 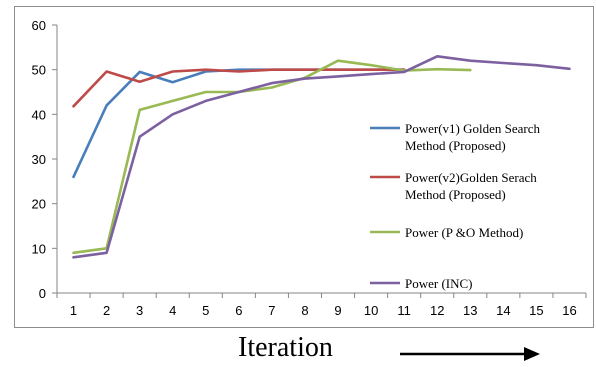 I want to click on y-tick-label: 50, so click(x=39, y=70).